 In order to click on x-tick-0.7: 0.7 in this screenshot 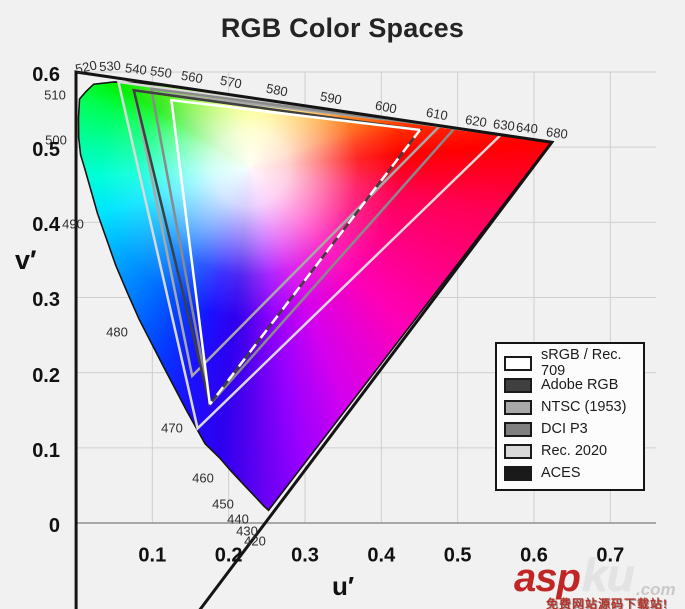, I will do `click(610, 555)`.